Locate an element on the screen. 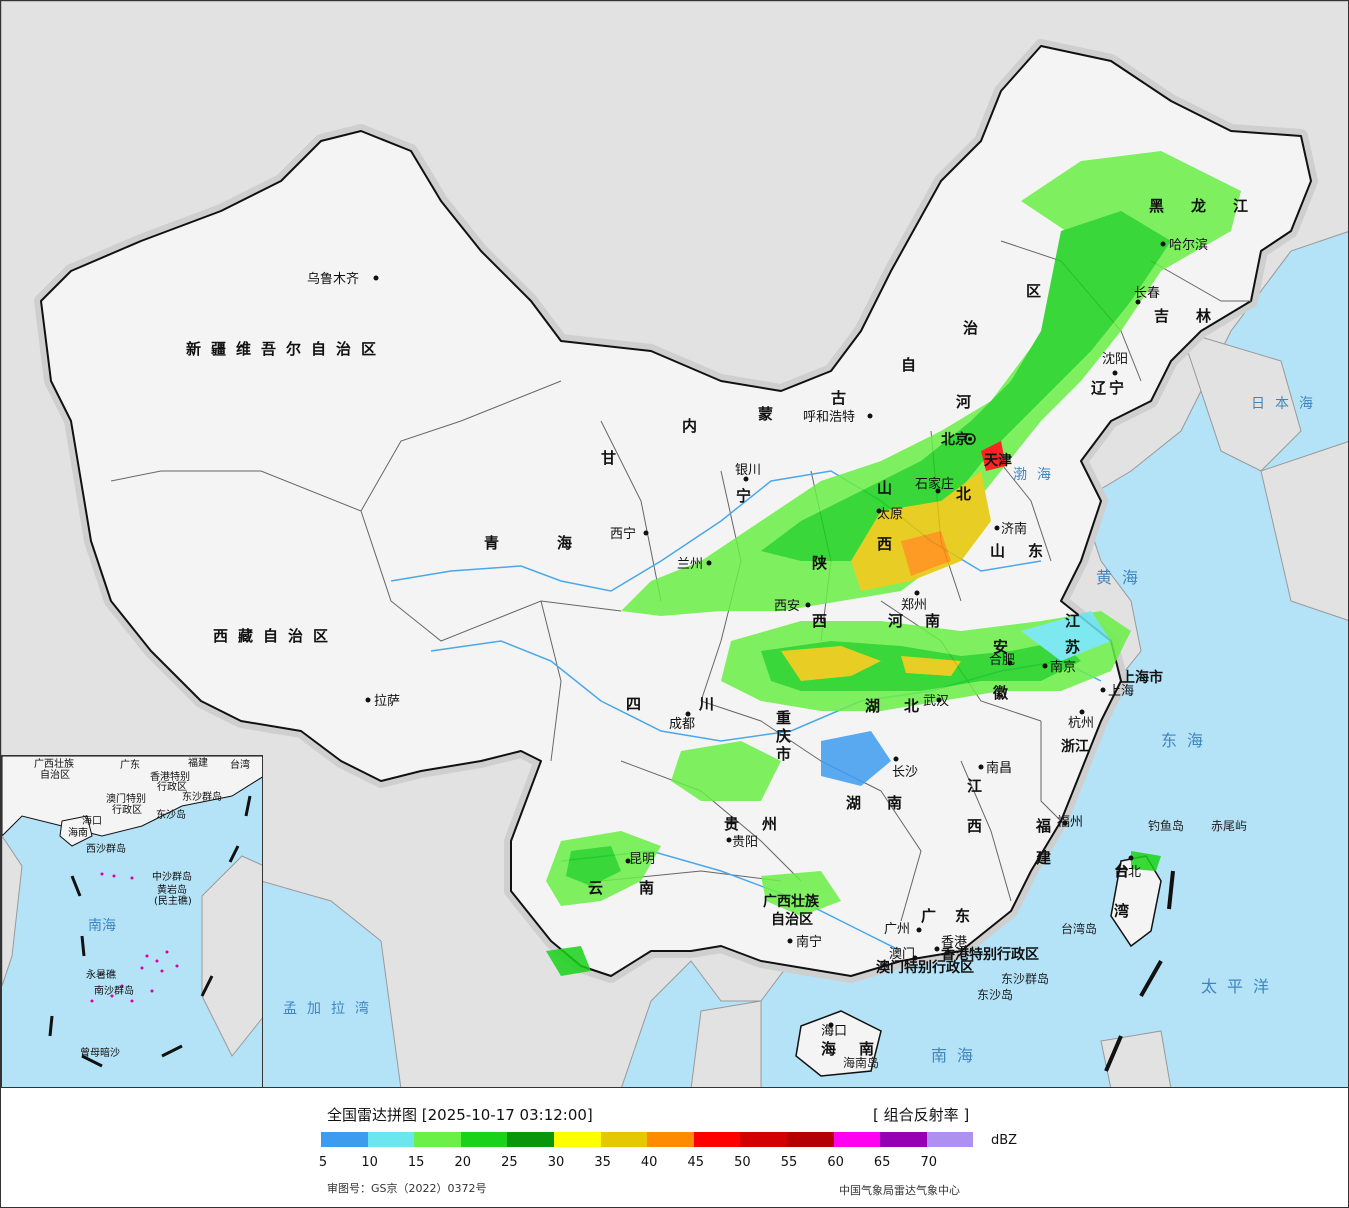  inset-label-guangxi: 广西壮族 is located at coordinates (54, 763).